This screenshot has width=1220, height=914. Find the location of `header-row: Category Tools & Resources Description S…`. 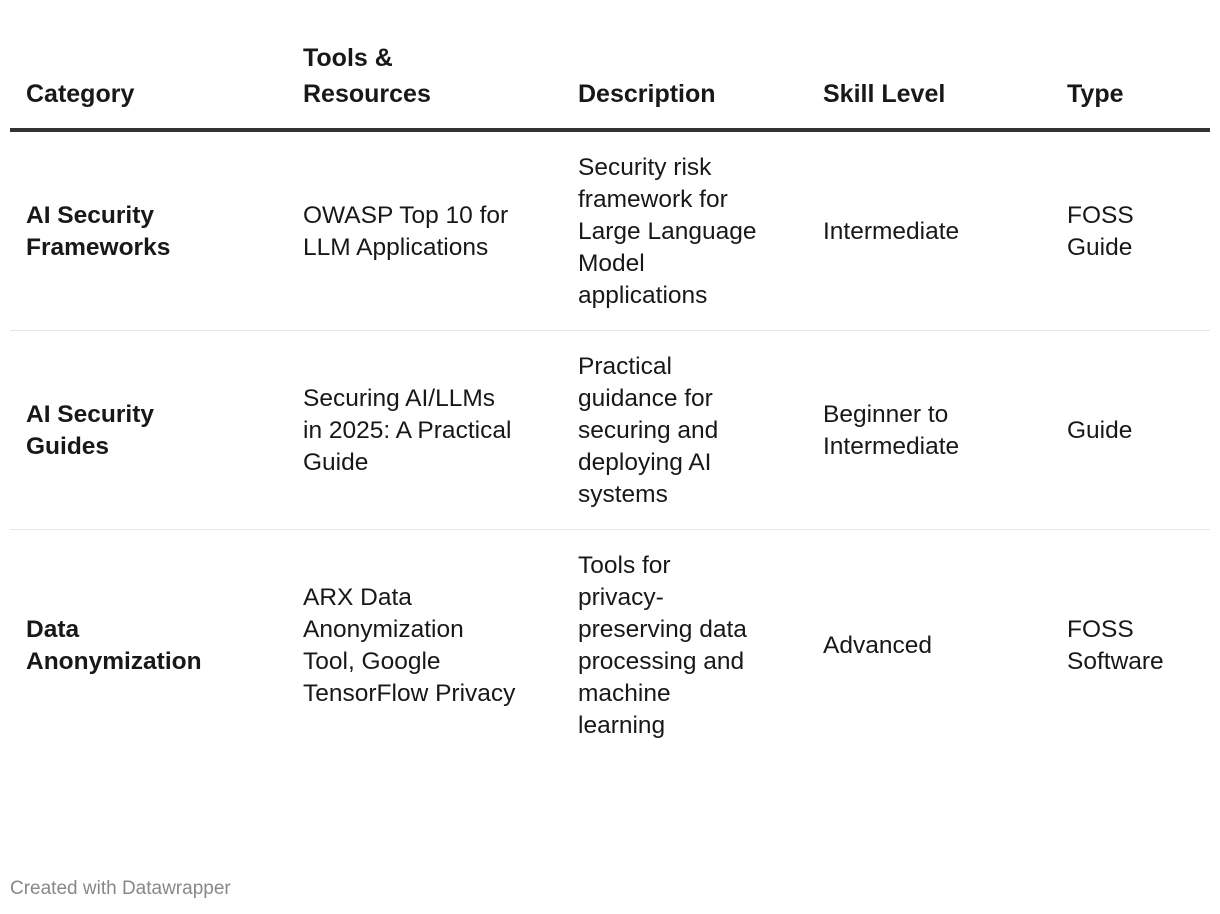

header-row: Category Tools & Resources Description S… is located at coordinates (610, 86).